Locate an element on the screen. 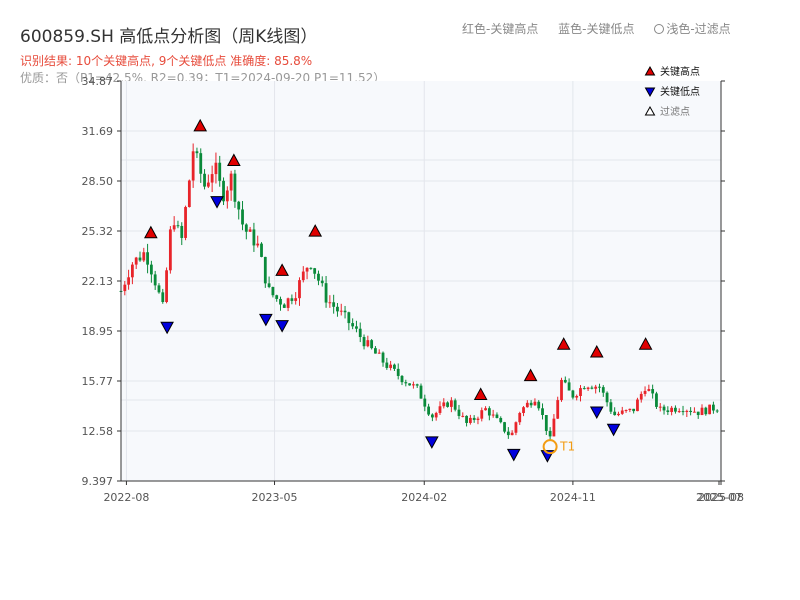 The image size is (800, 600). y-tick-label: 15.77 is located at coordinates (98, 381).